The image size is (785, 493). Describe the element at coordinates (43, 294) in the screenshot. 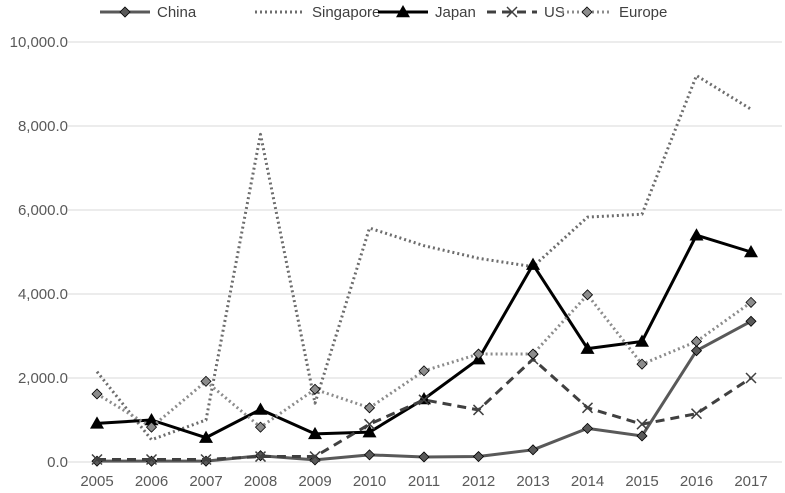

I see `y-tick-label: 4,000.0` at that location.